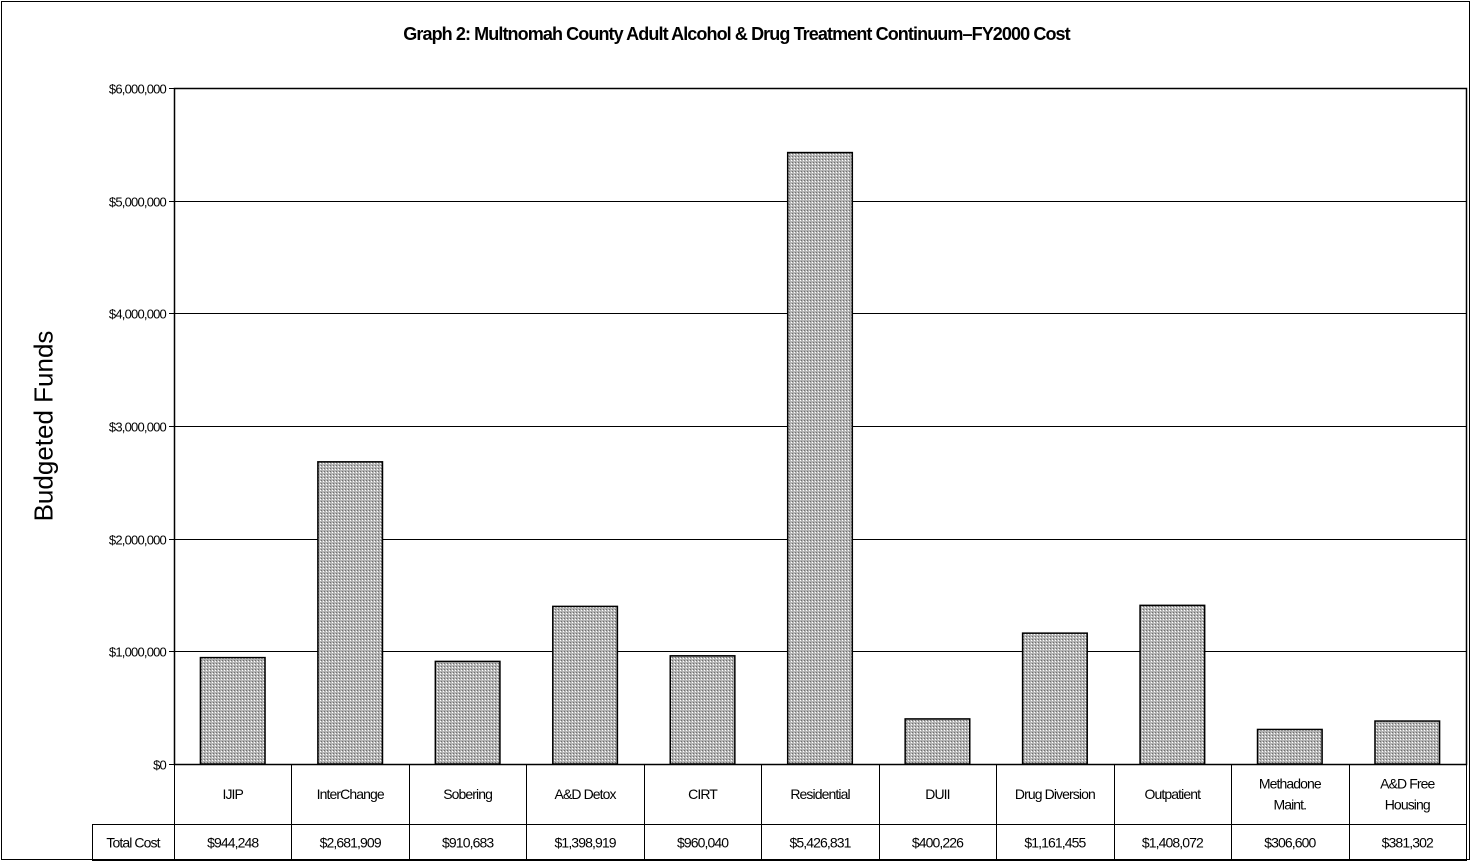 The width and height of the screenshot is (1473, 863). Describe the element at coordinates (1290, 843) in the screenshot. I see `data-label: $306,600` at that location.